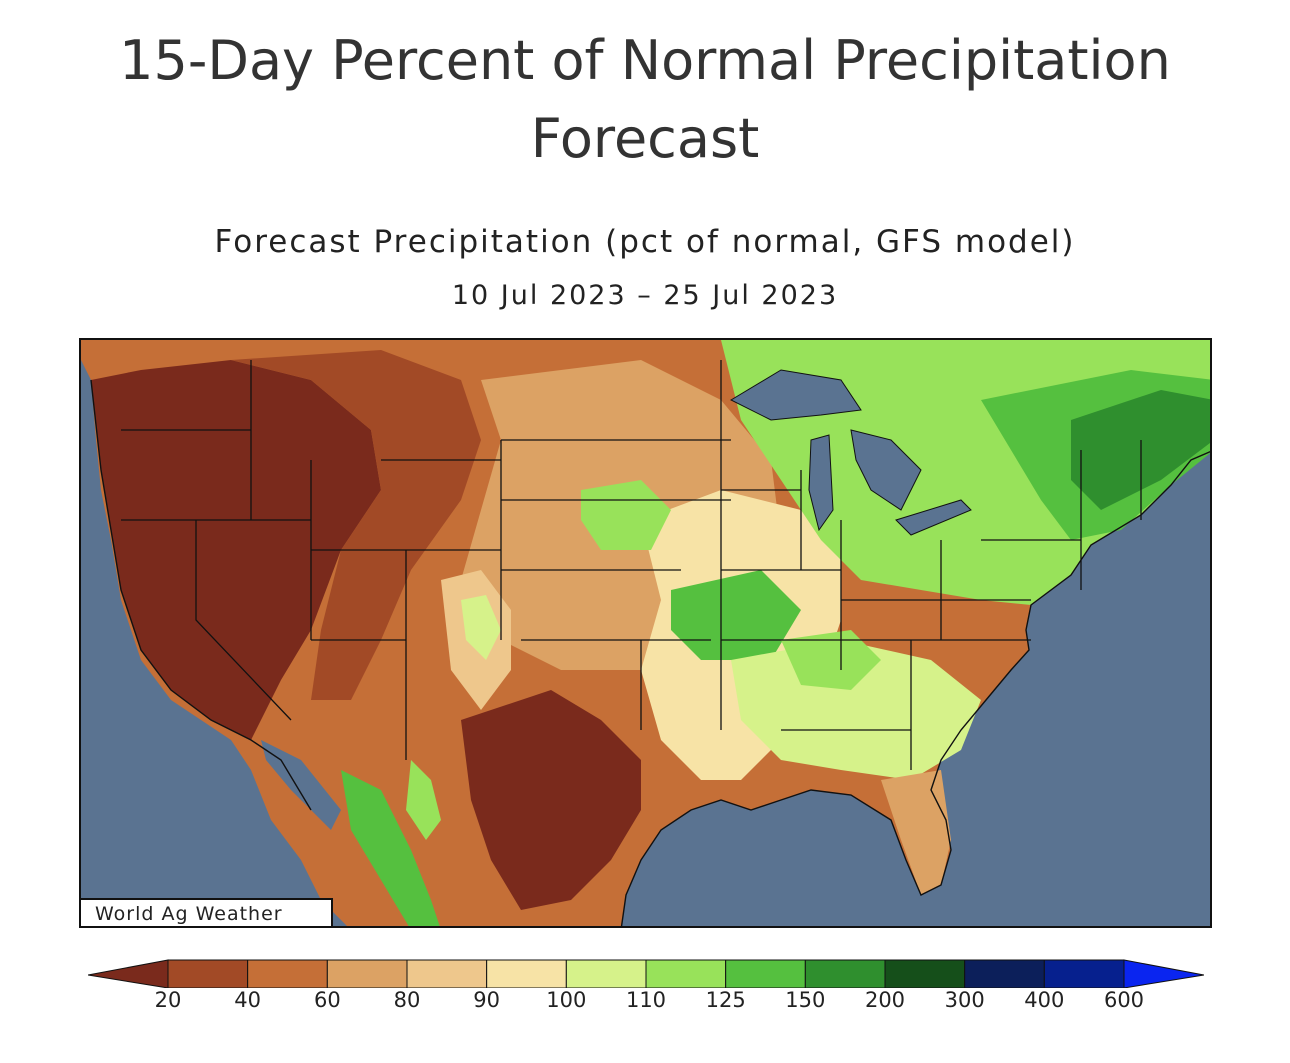  I want to click on legend-label-60: 60, so click(327, 1000).